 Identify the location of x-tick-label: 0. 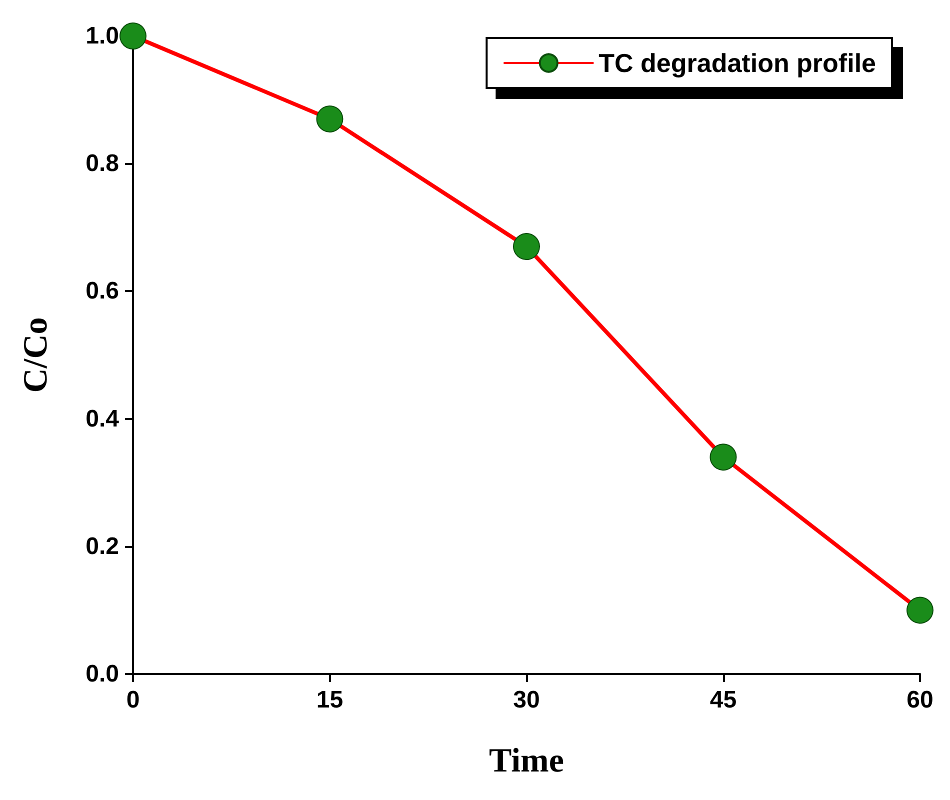
(133, 700).